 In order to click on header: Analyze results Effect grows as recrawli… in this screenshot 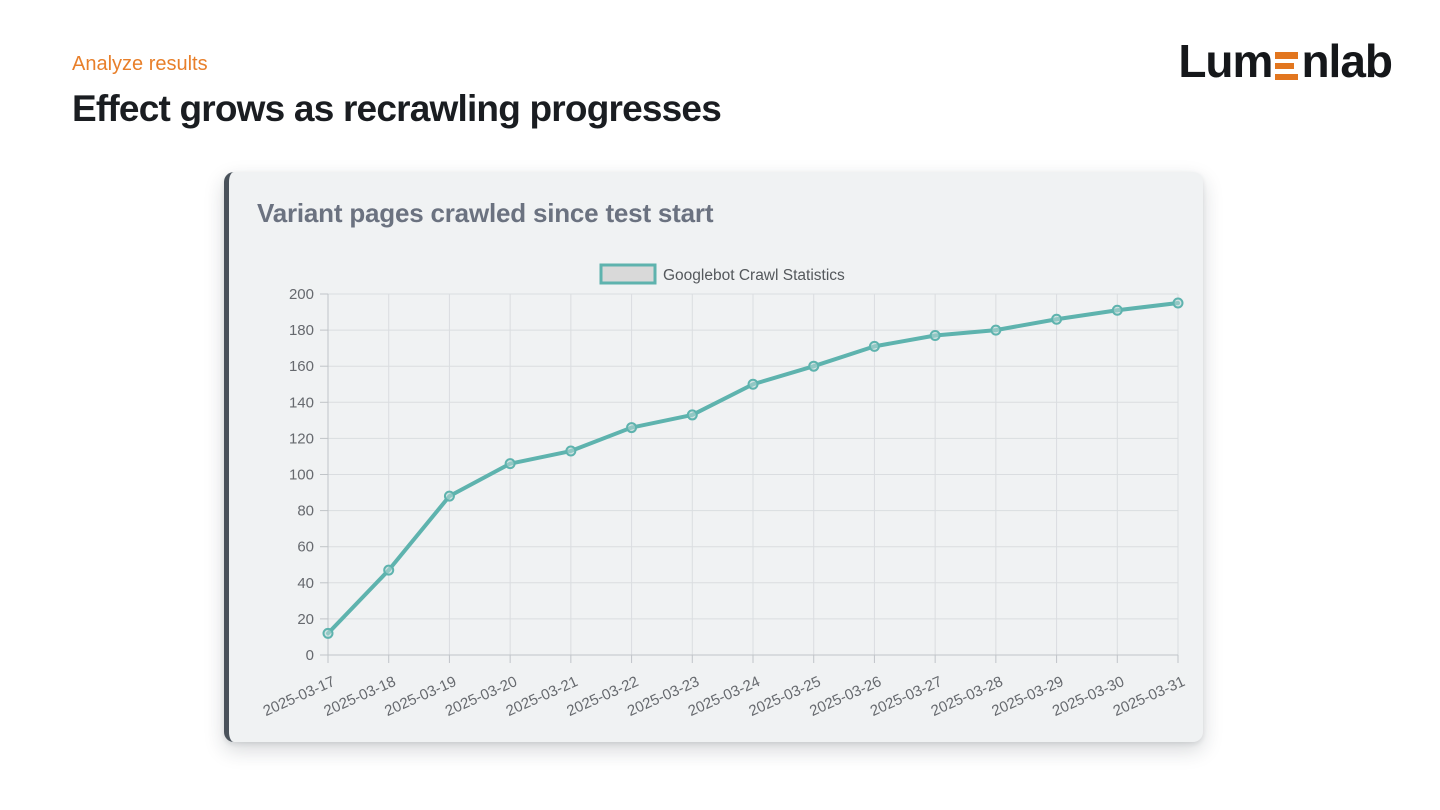, I will do `click(397, 90)`.